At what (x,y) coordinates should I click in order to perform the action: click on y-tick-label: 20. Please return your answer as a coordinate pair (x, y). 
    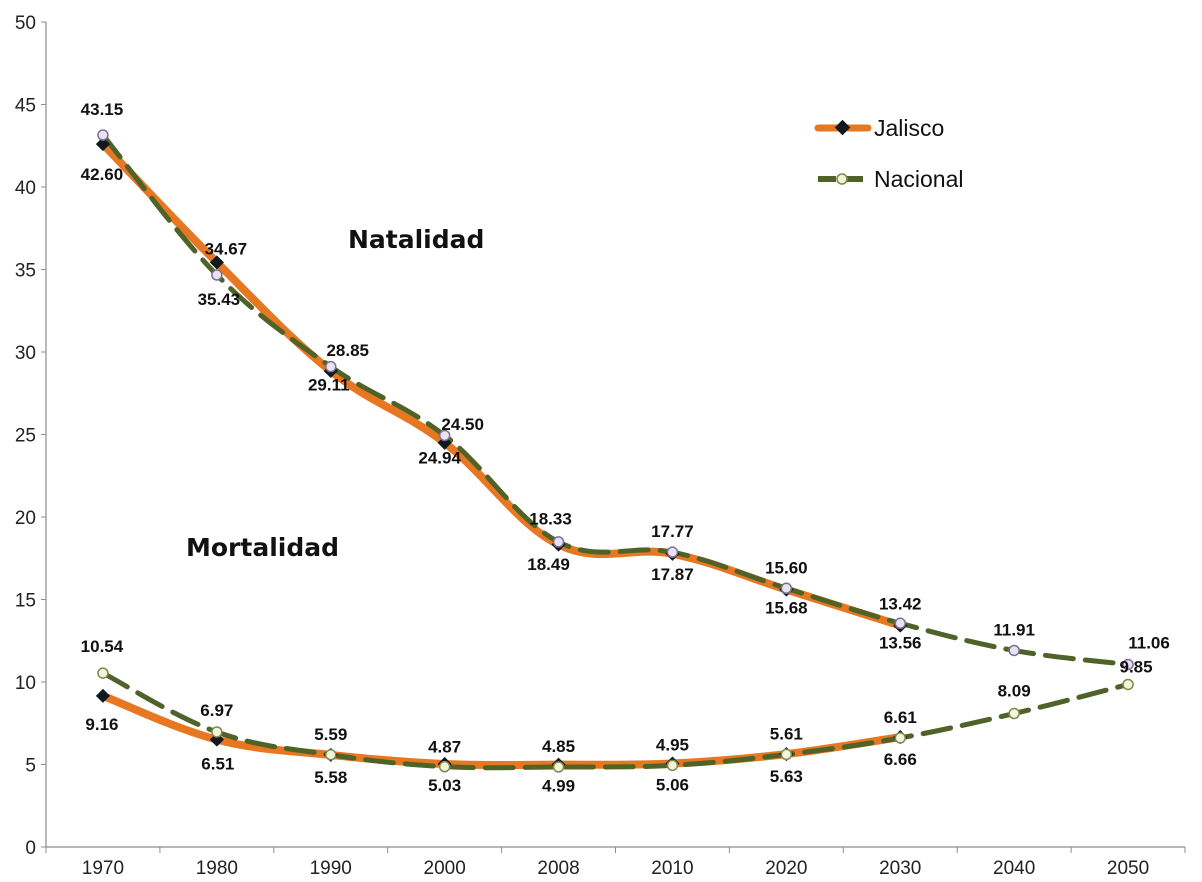
    Looking at the image, I should click on (25, 518).